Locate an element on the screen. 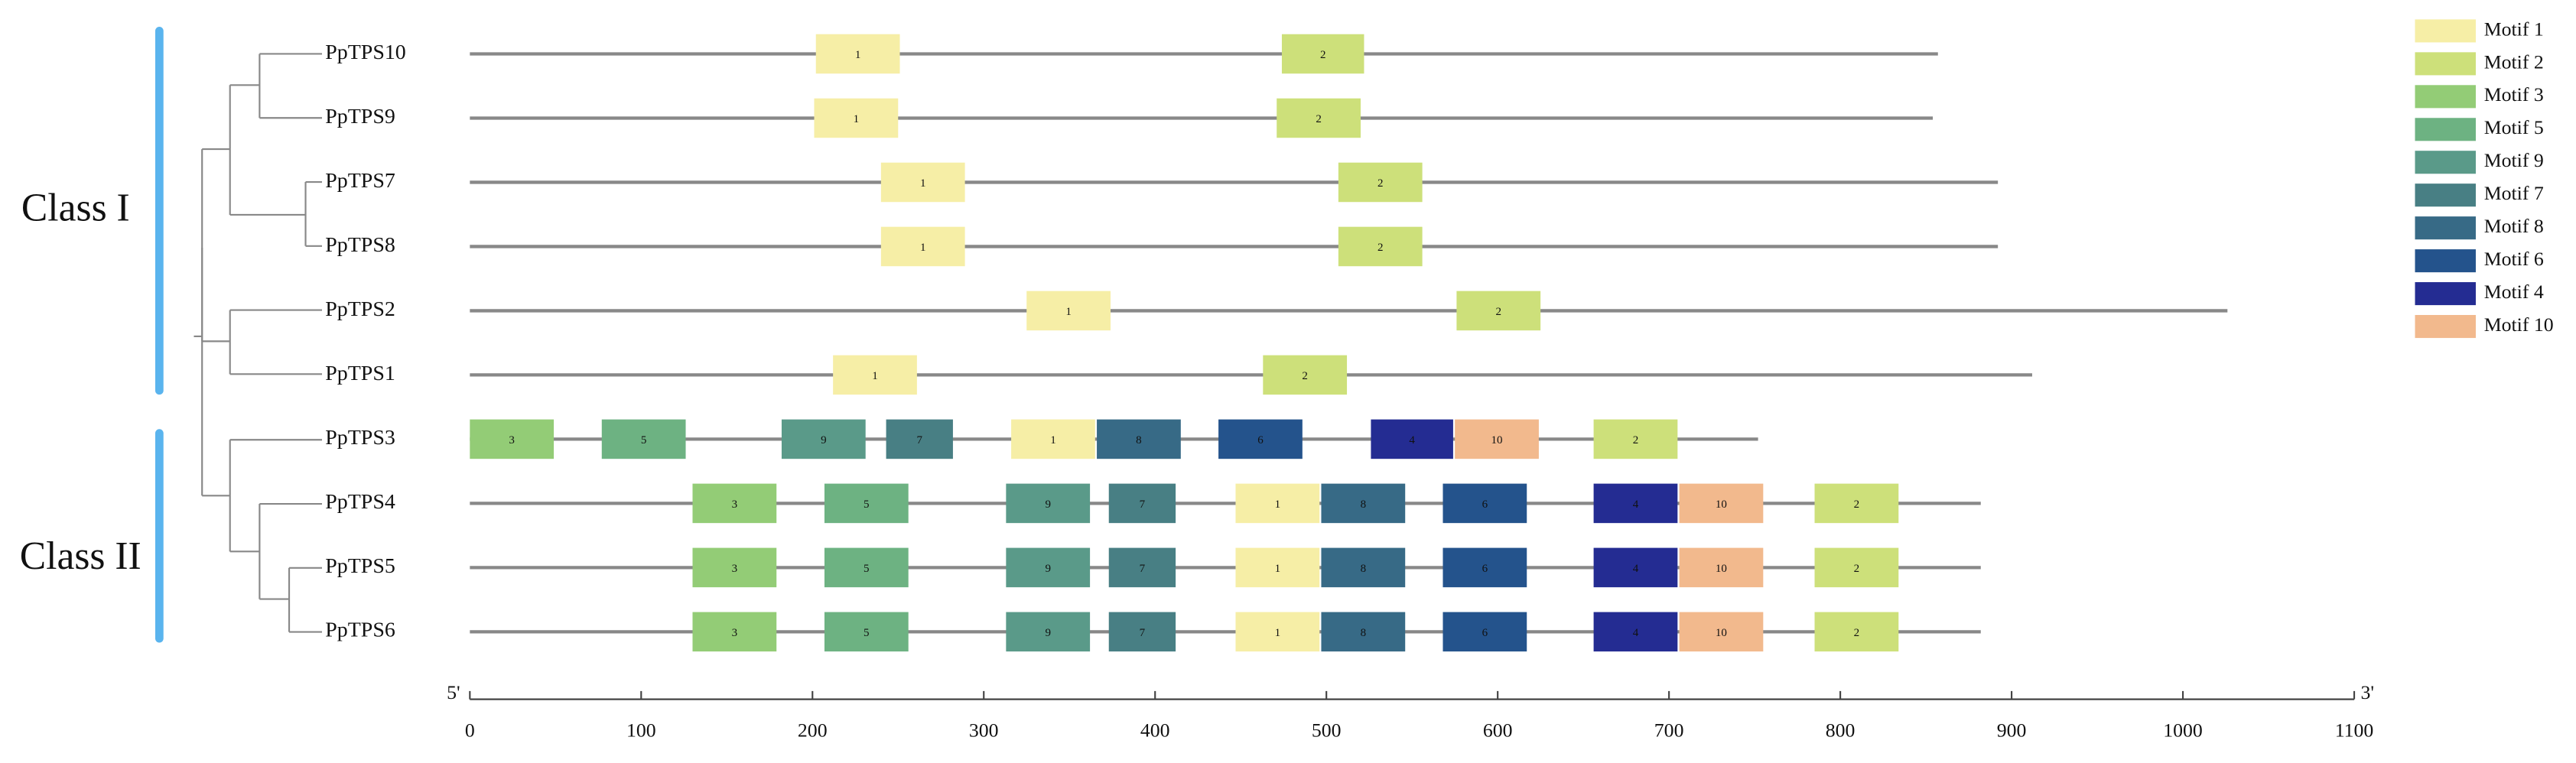 The height and width of the screenshot is (763, 2576). x-tick-label: 0 is located at coordinates (470, 730).